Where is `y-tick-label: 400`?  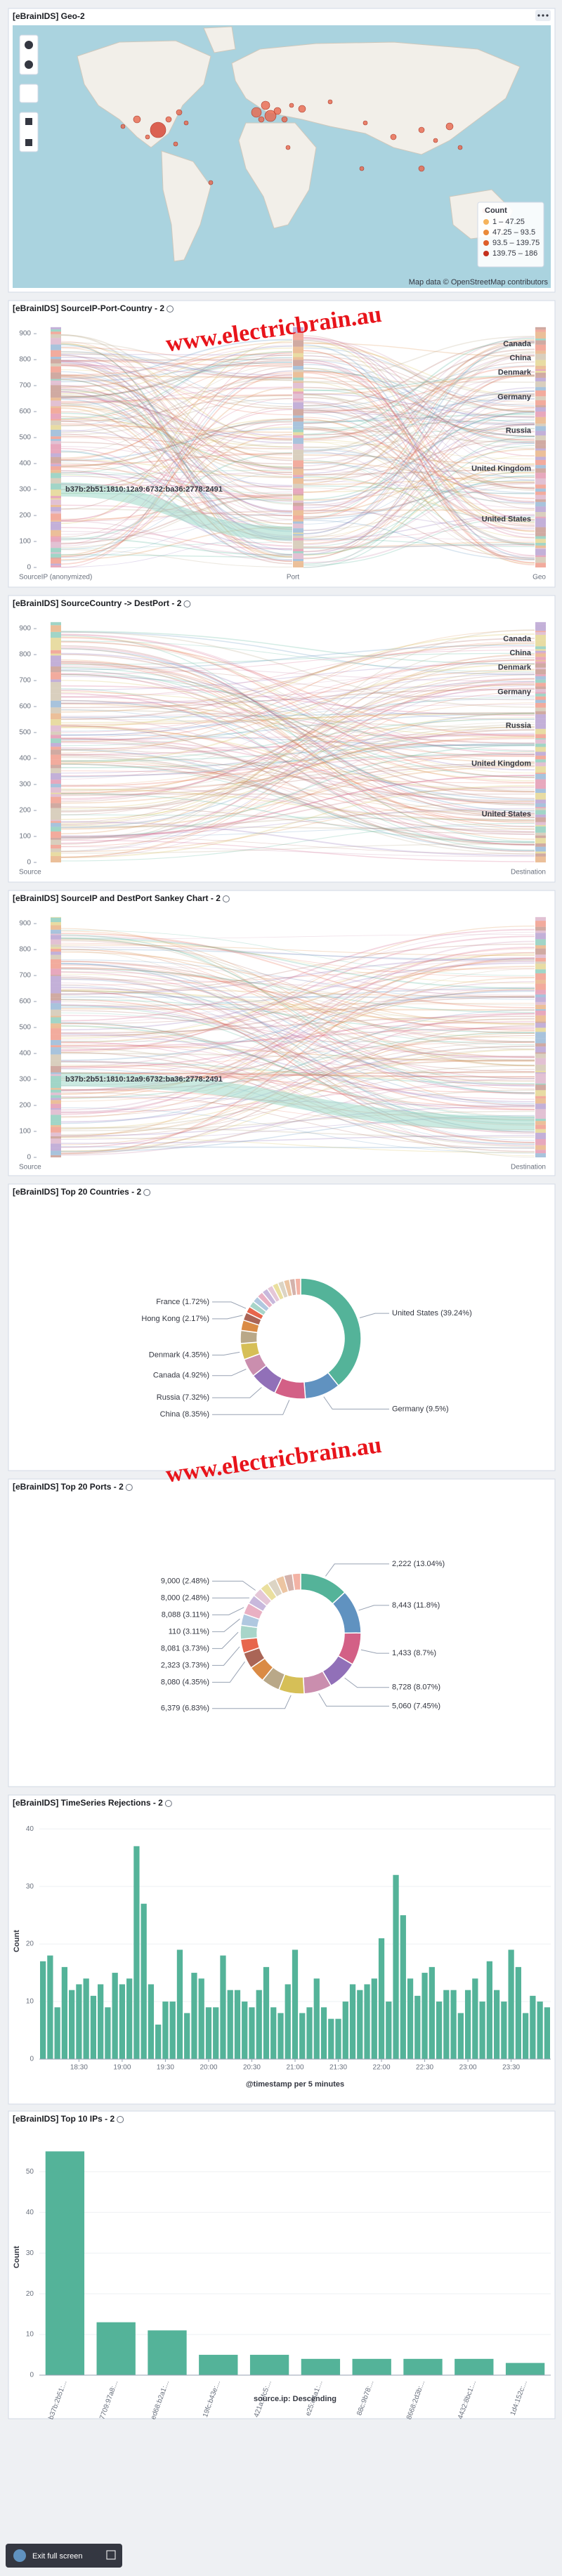
y-tick-label: 400 is located at coordinates (25, 464).